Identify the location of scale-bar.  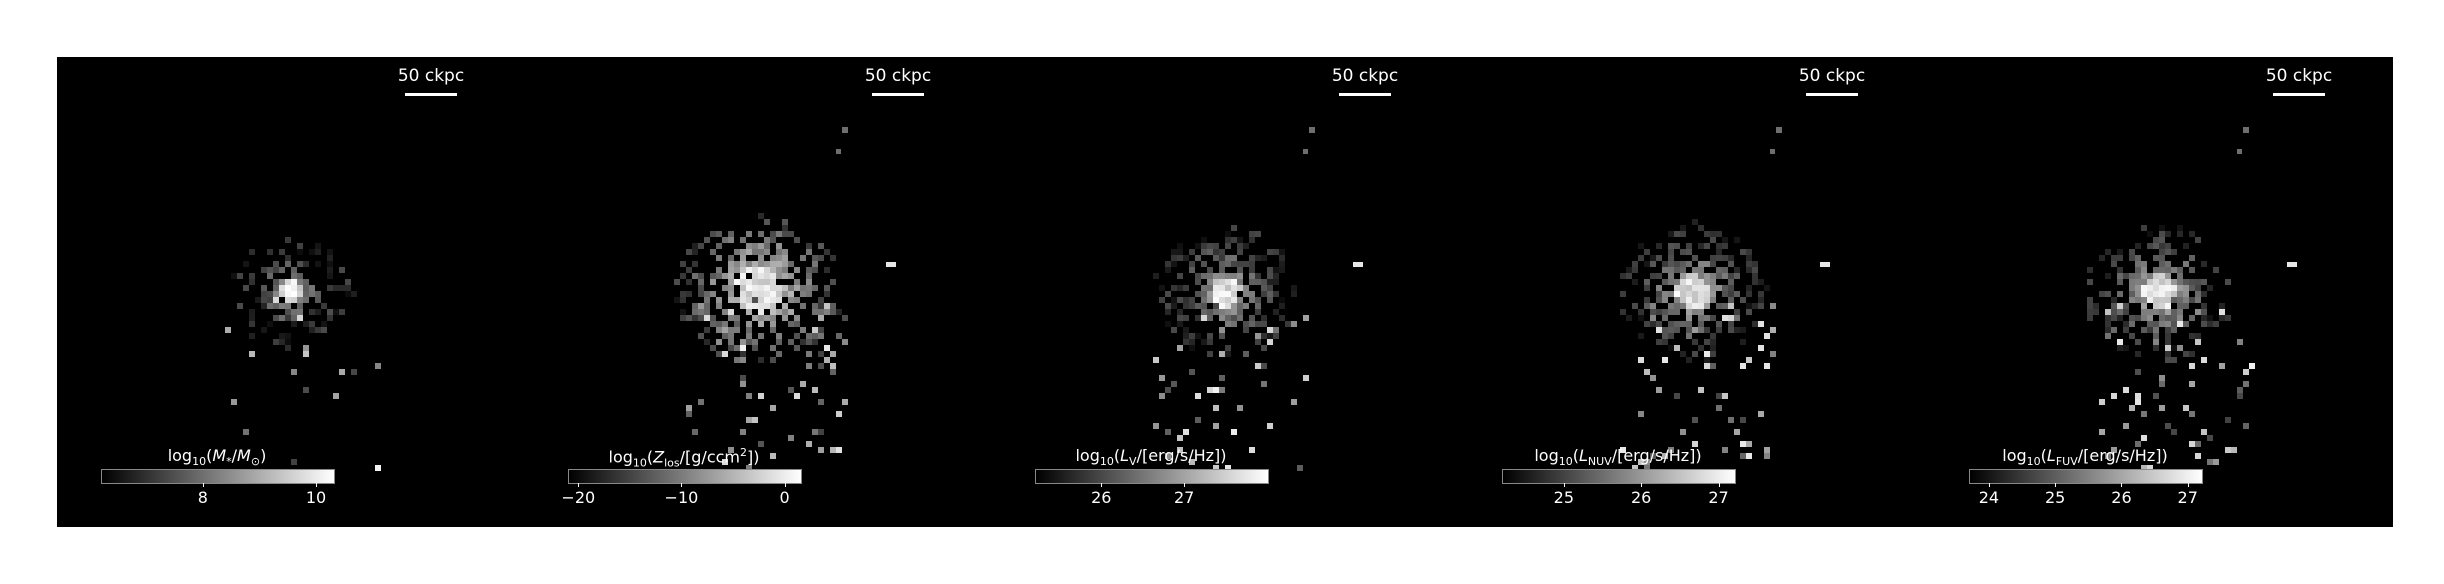
(1365, 94).